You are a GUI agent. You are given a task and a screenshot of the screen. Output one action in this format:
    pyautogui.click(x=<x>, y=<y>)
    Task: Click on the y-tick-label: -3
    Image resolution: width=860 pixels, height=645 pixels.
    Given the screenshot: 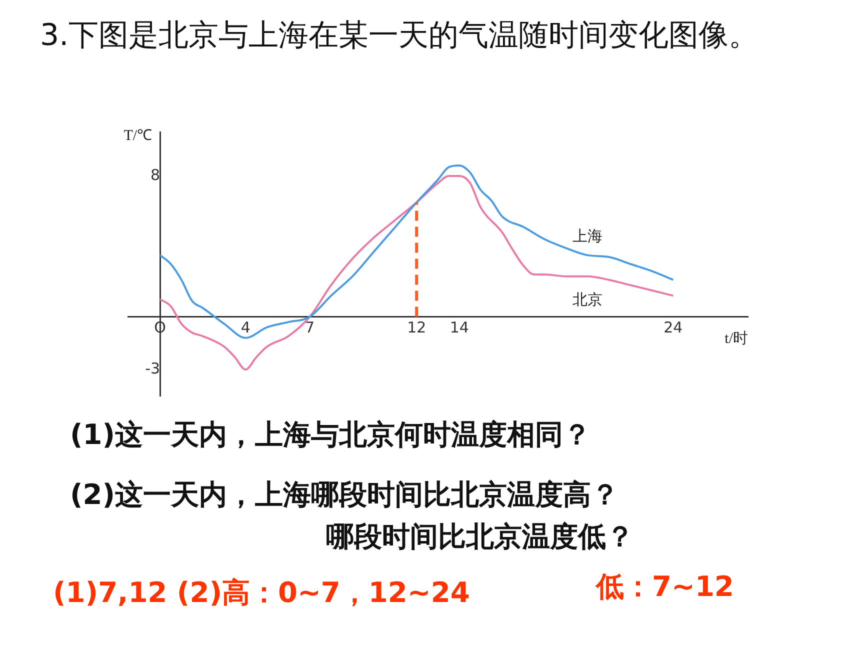 What is the action you would take?
    pyautogui.click(x=152, y=368)
    